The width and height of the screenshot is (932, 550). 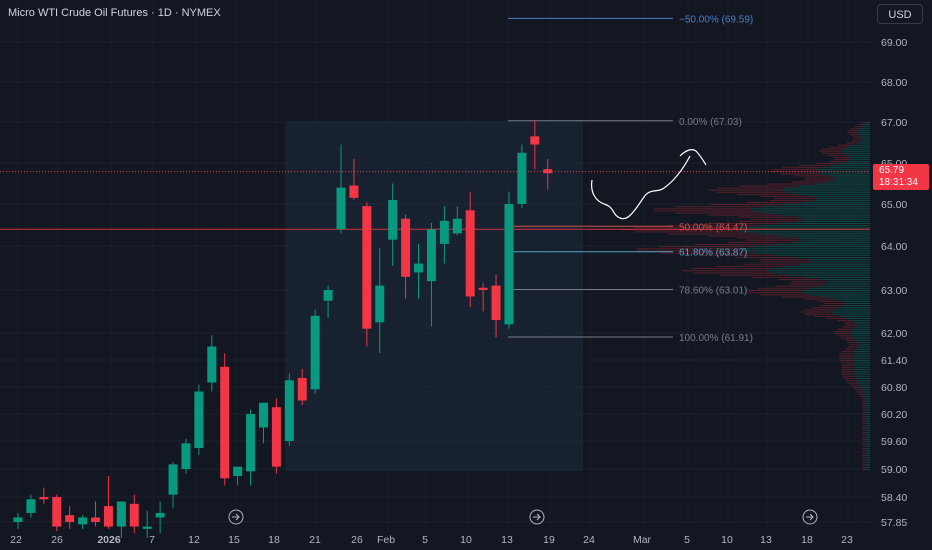 I want to click on time-tick-label: 21, so click(x=315, y=540).